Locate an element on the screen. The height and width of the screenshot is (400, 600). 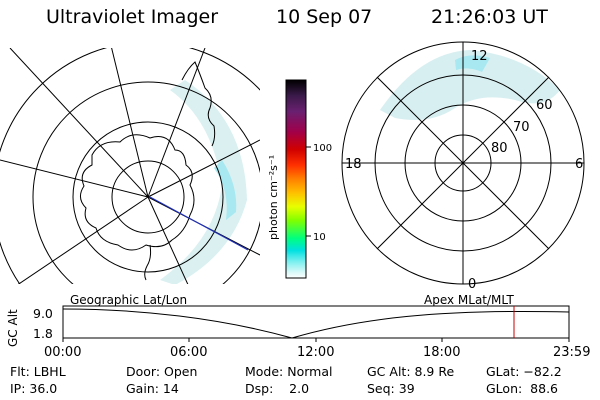
x-tick-2359: 23:59 is located at coordinates (572, 352).